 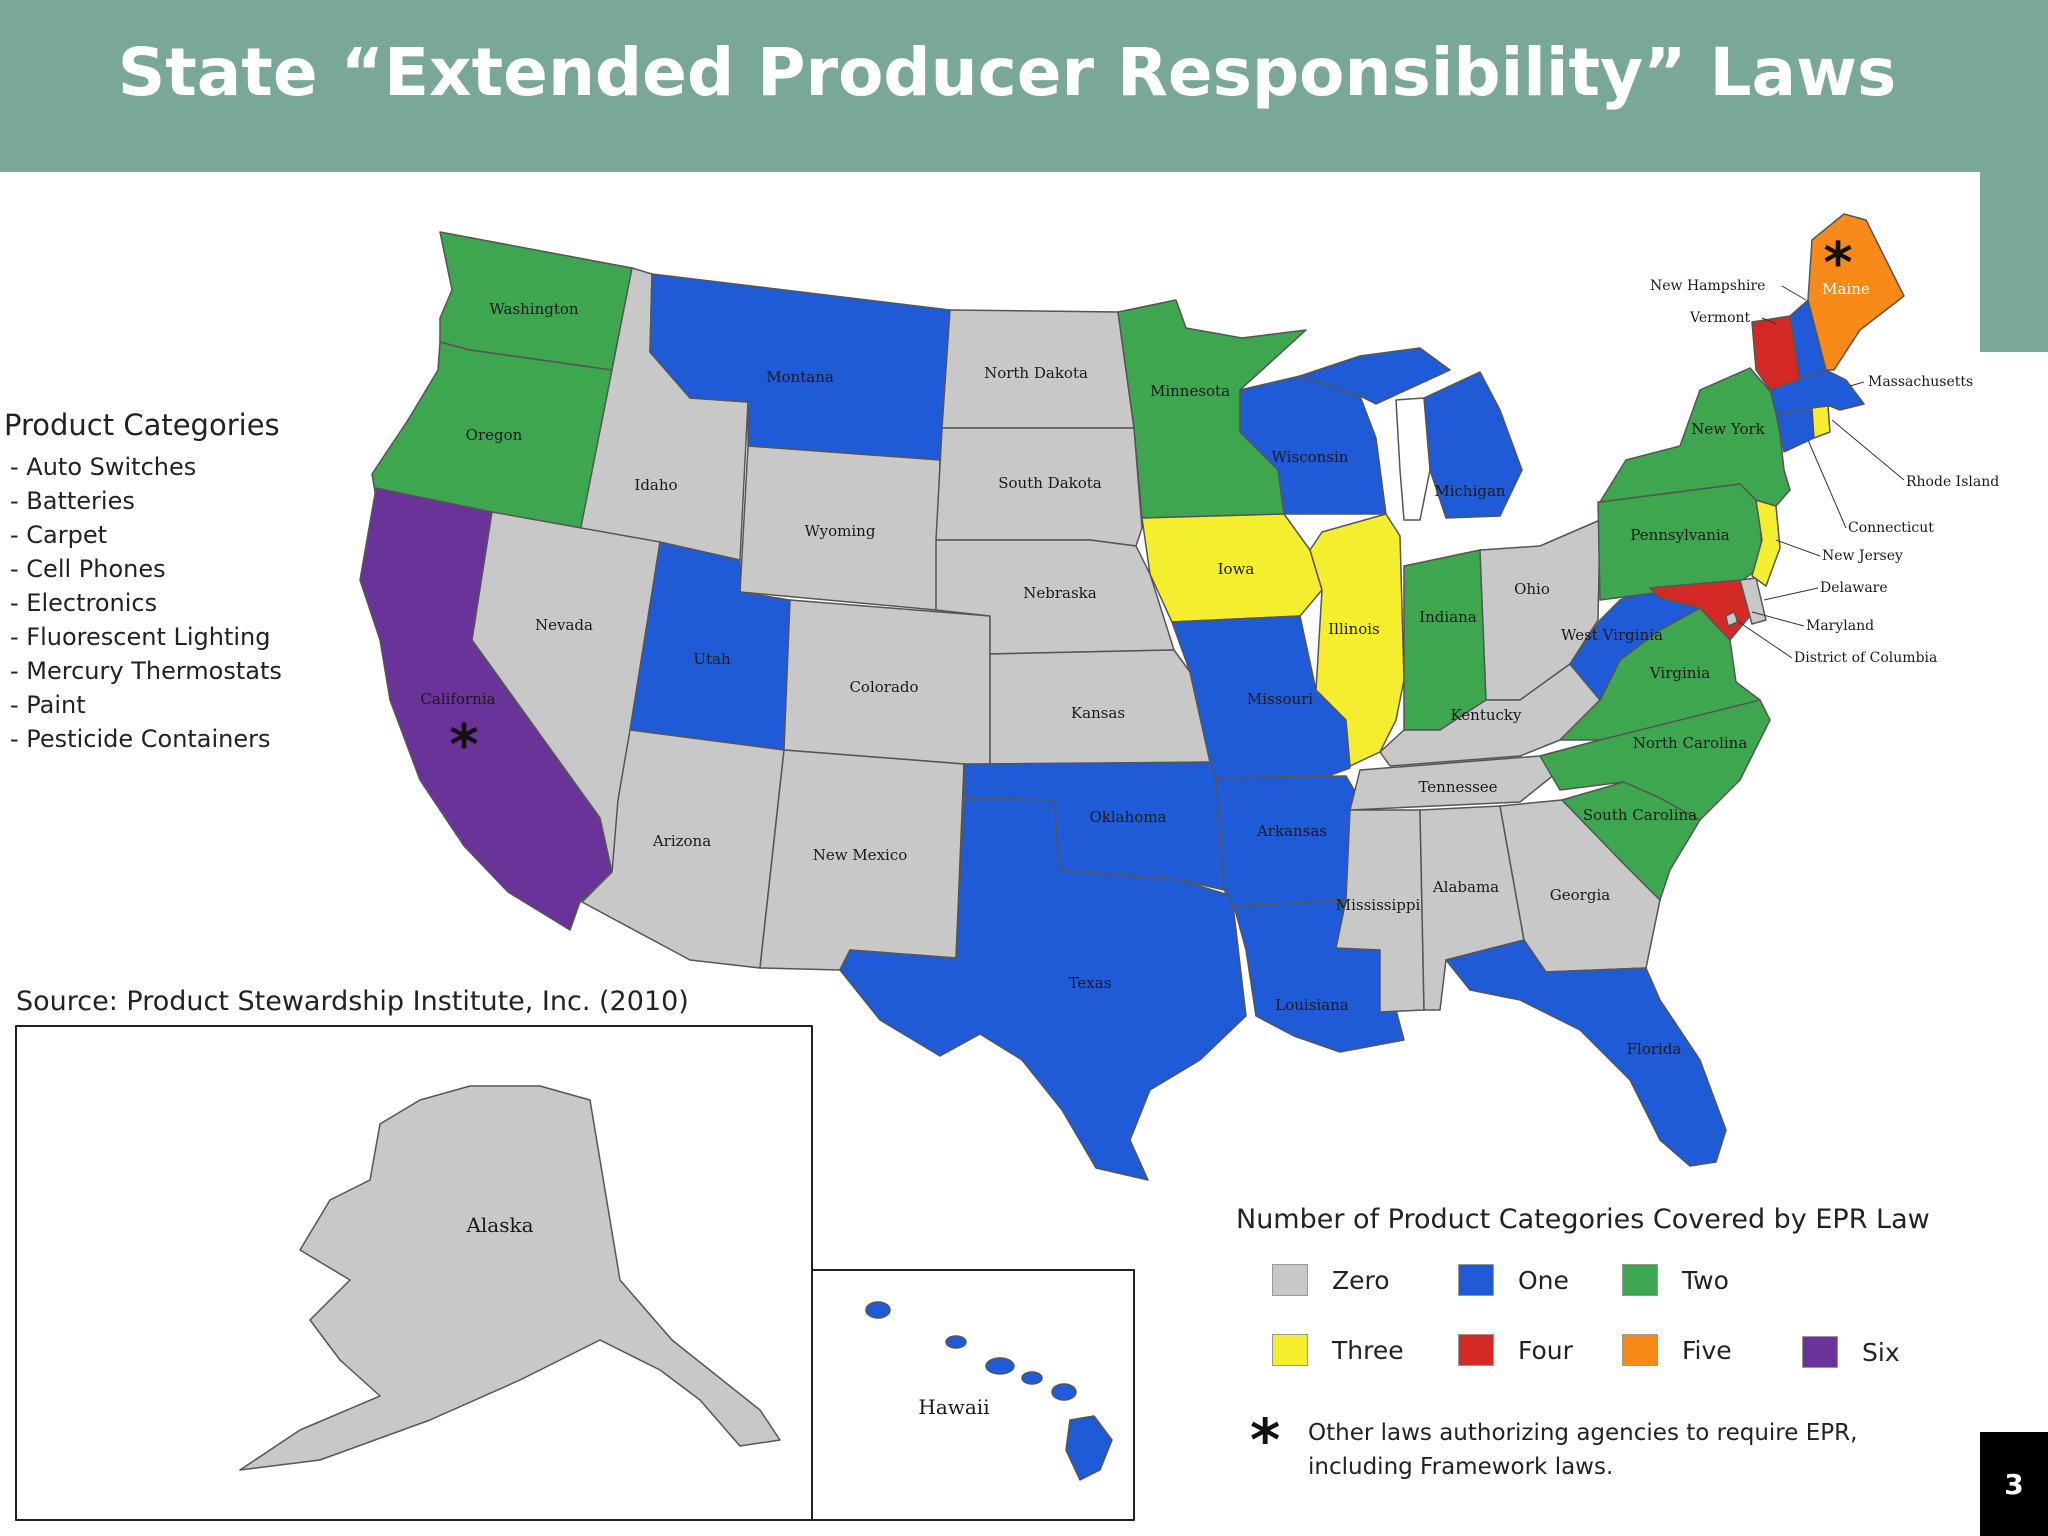 What do you see at coordinates (1265, 1440) in the screenshot?
I see `asterisk-icon: *` at bounding box center [1265, 1440].